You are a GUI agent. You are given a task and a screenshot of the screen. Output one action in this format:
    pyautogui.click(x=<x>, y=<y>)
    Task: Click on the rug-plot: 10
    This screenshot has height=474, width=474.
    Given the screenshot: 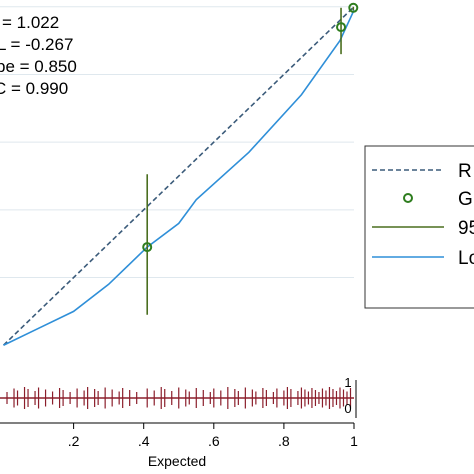 What is the action you would take?
    pyautogui.click(x=178, y=396)
    